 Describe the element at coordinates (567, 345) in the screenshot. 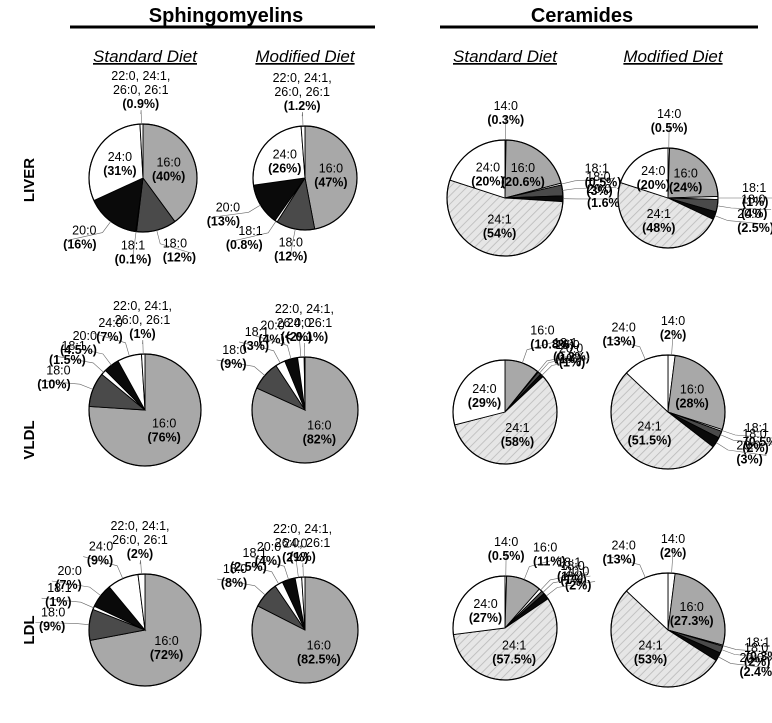

I see `pie-ceramides-standard-diet-vldl-label-18-0: 18:0` at that location.